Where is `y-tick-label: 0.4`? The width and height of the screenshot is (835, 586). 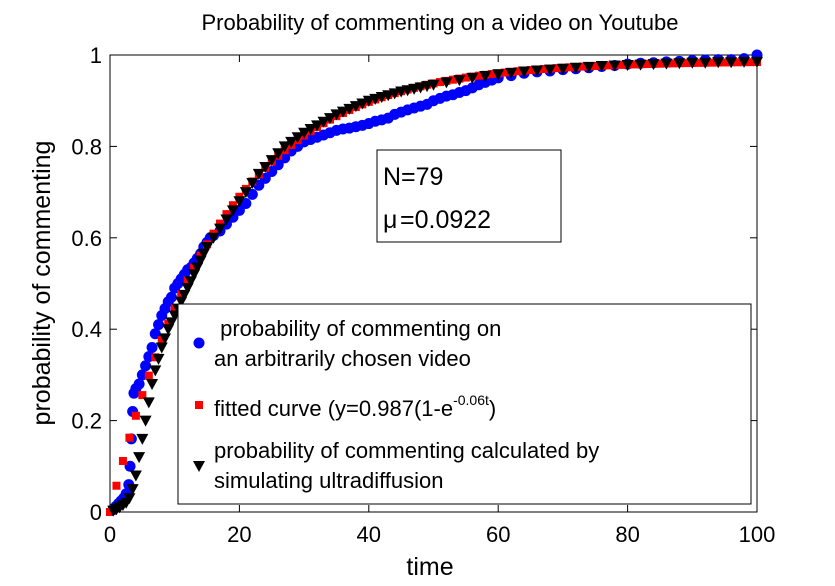 y-tick-label: 0.4 is located at coordinates (86, 329).